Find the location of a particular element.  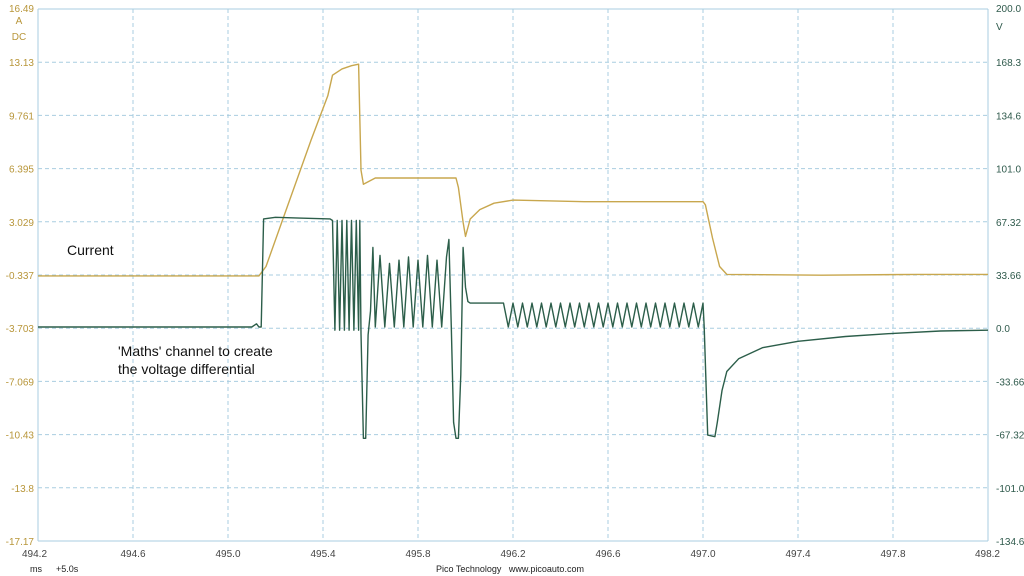

right-axis-tick-label: 134.6 is located at coordinates (1008, 116).